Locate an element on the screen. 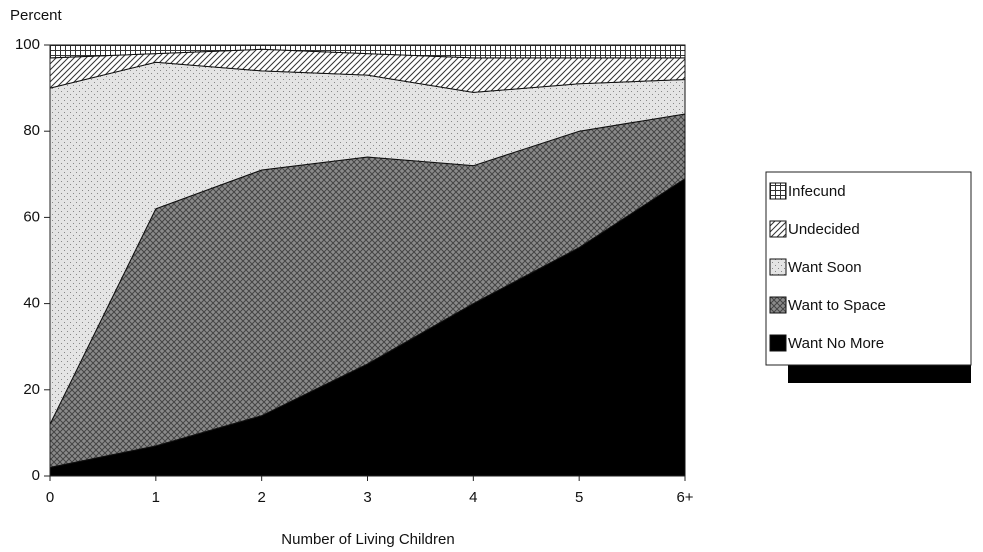 Image resolution: width=983 pixels, height=552 pixels. x-tick-label: 3 is located at coordinates (367, 497).